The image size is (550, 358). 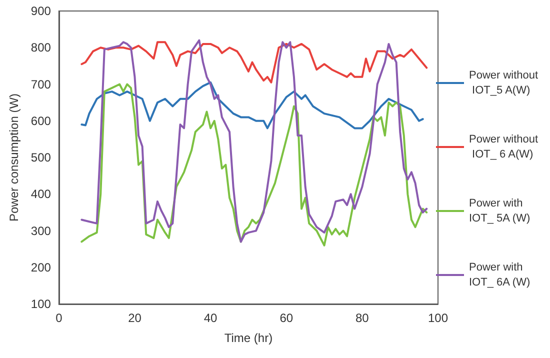 I want to click on y-tick-label: 100, so click(x=41, y=304).